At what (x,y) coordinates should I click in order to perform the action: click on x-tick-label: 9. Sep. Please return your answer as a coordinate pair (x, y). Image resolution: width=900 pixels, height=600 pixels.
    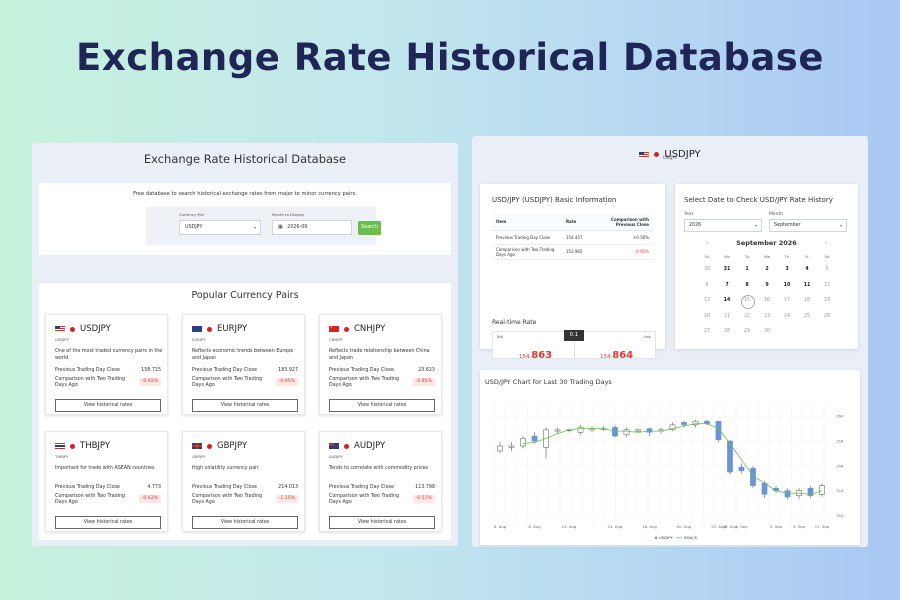
    Looking at the image, I should click on (799, 526).